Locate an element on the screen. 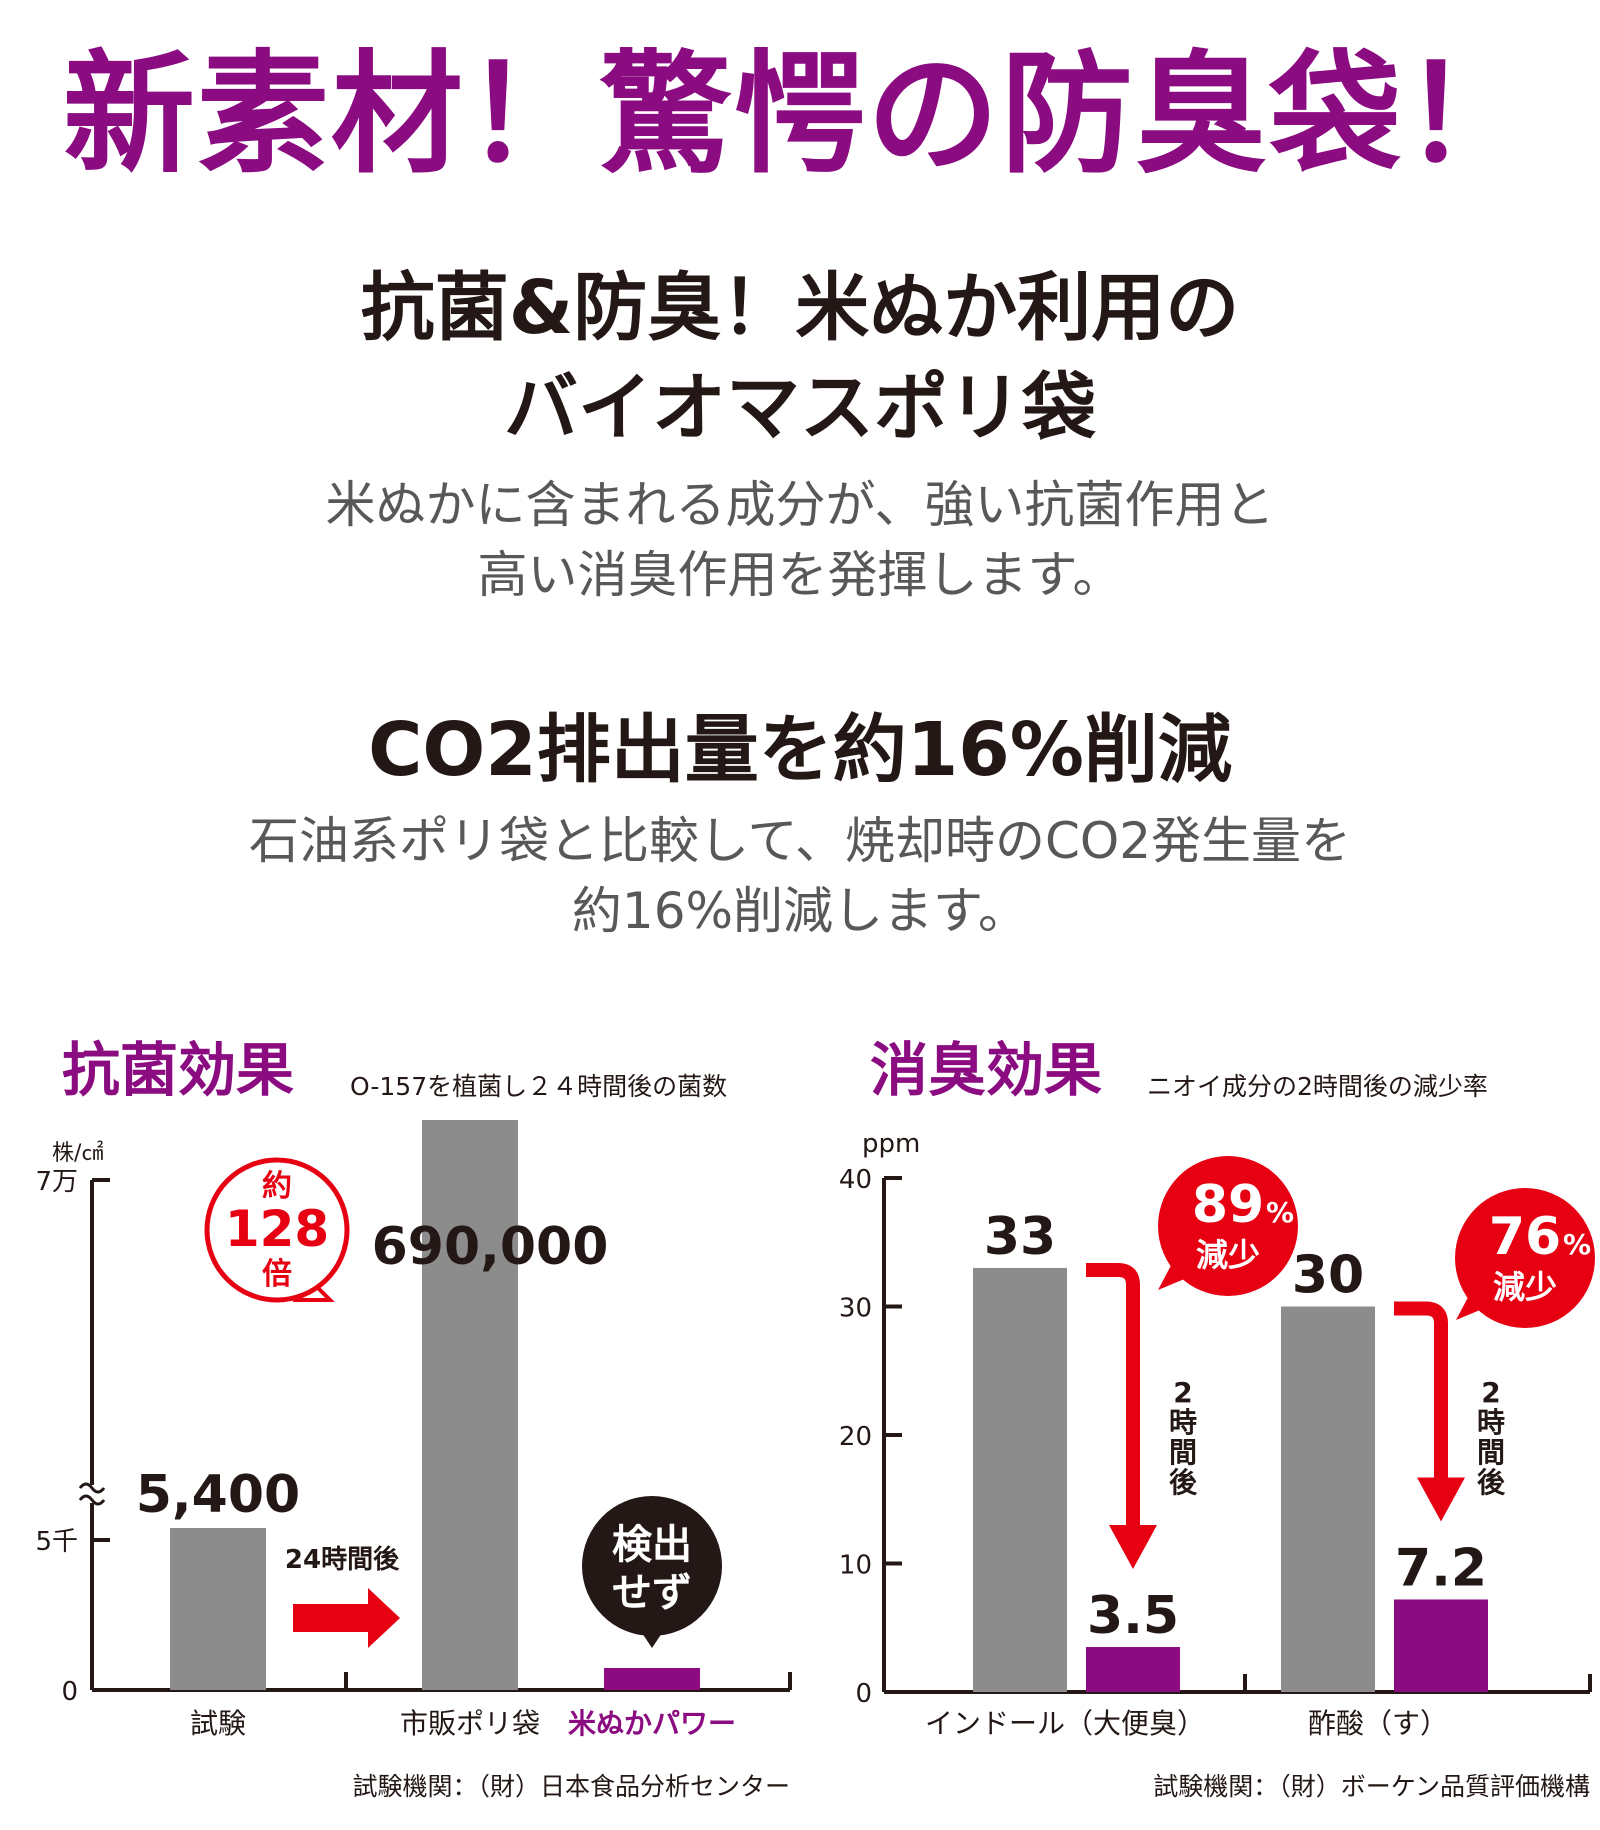 This screenshot has width=1600, height=1830. value-label: 5,400 is located at coordinates (218, 1495).